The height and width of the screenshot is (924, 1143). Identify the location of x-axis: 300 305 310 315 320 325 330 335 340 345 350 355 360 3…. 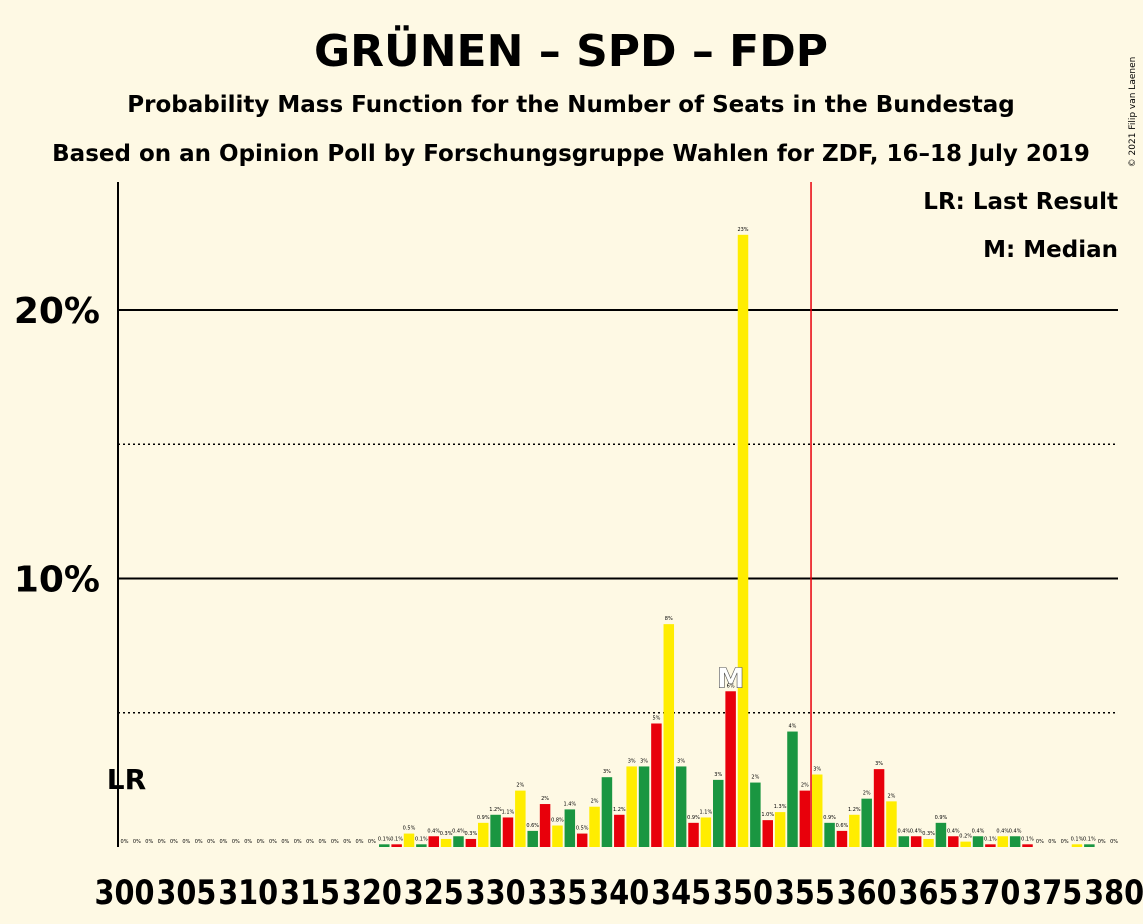
(619, 893).